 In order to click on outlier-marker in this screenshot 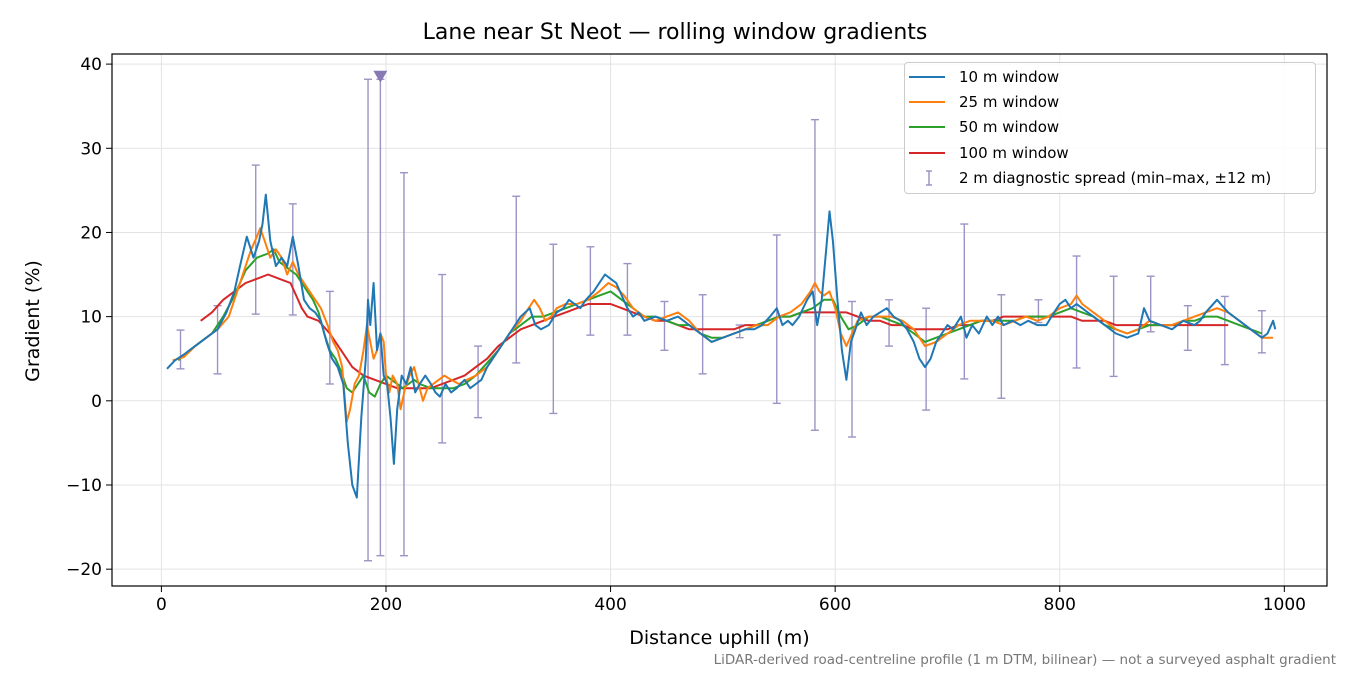, I will do `click(380, 76)`.